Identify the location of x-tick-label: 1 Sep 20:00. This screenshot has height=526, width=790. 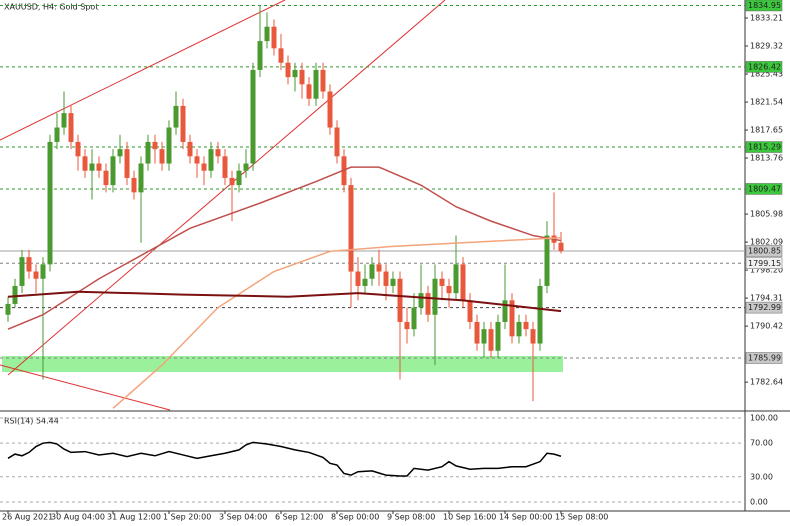
(187, 517).